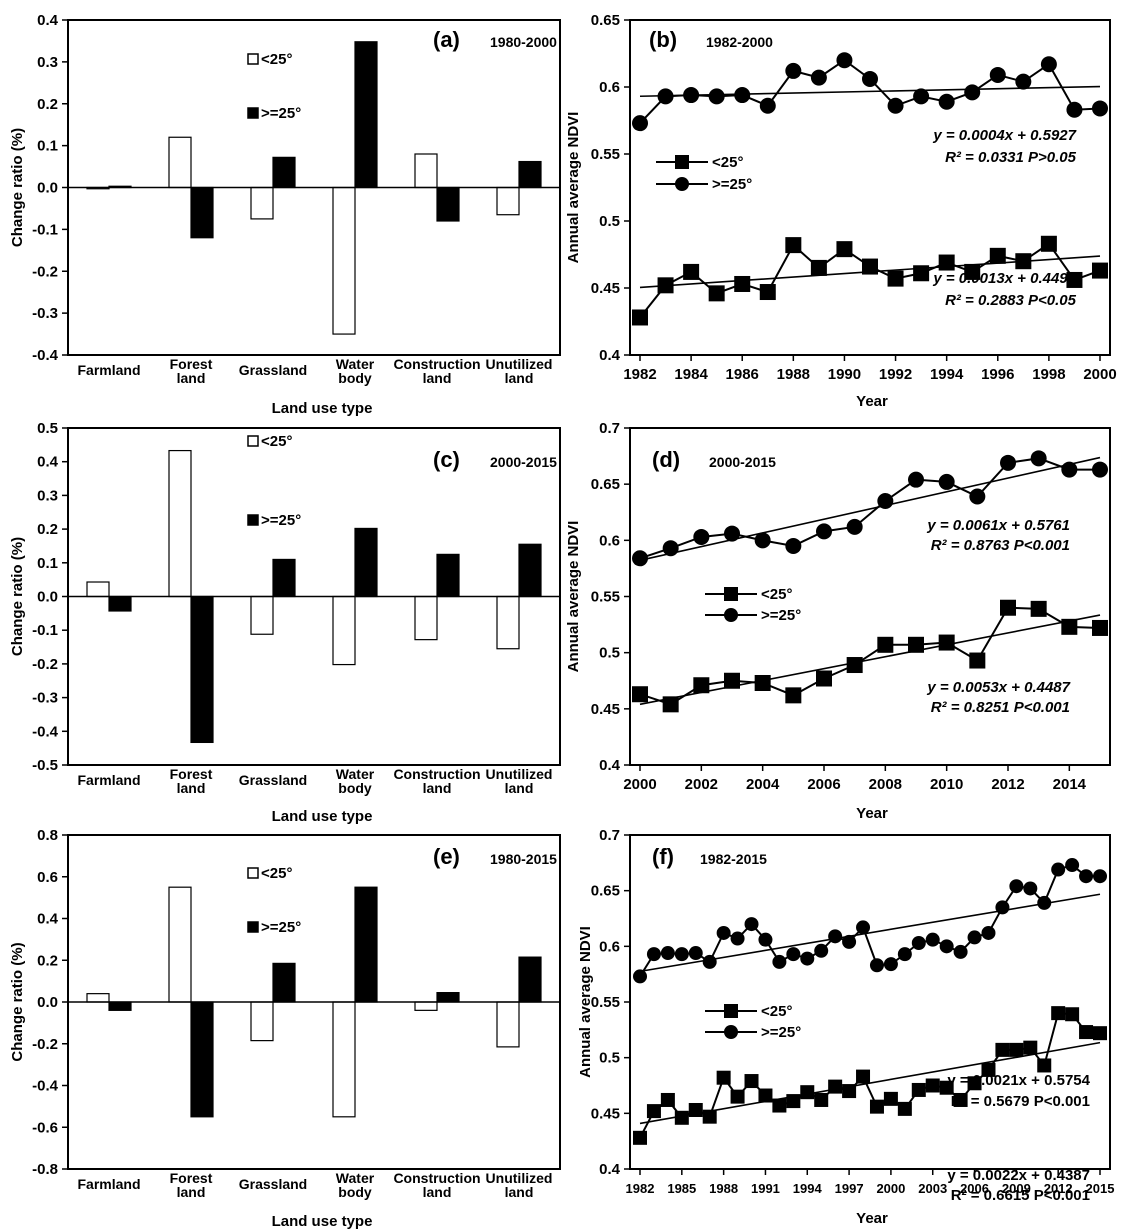 This screenshot has width=1129, height=1231. I want to click on category-label: Unutilized land, so click(519, 371).